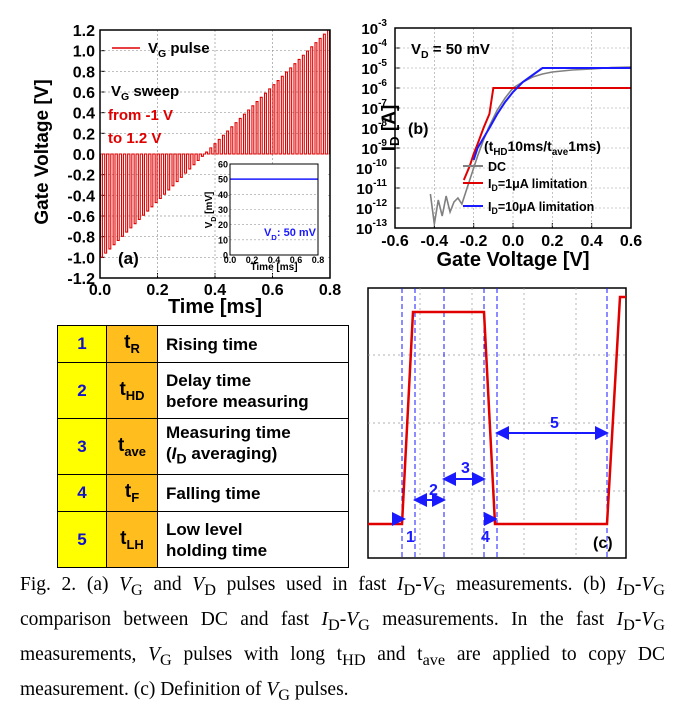  I want to click on panel-b-ytick-label: 10⁻¹¹, so click(371, 188).